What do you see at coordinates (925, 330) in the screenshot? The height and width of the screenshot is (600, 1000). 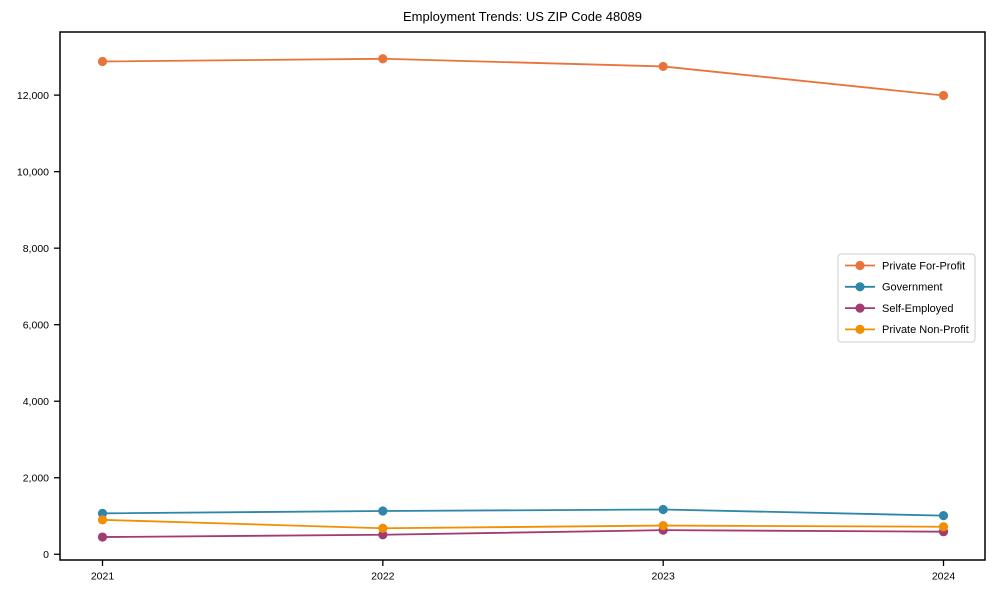 I see `legend-label: Private Non-Profit` at bounding box center [925, 330].